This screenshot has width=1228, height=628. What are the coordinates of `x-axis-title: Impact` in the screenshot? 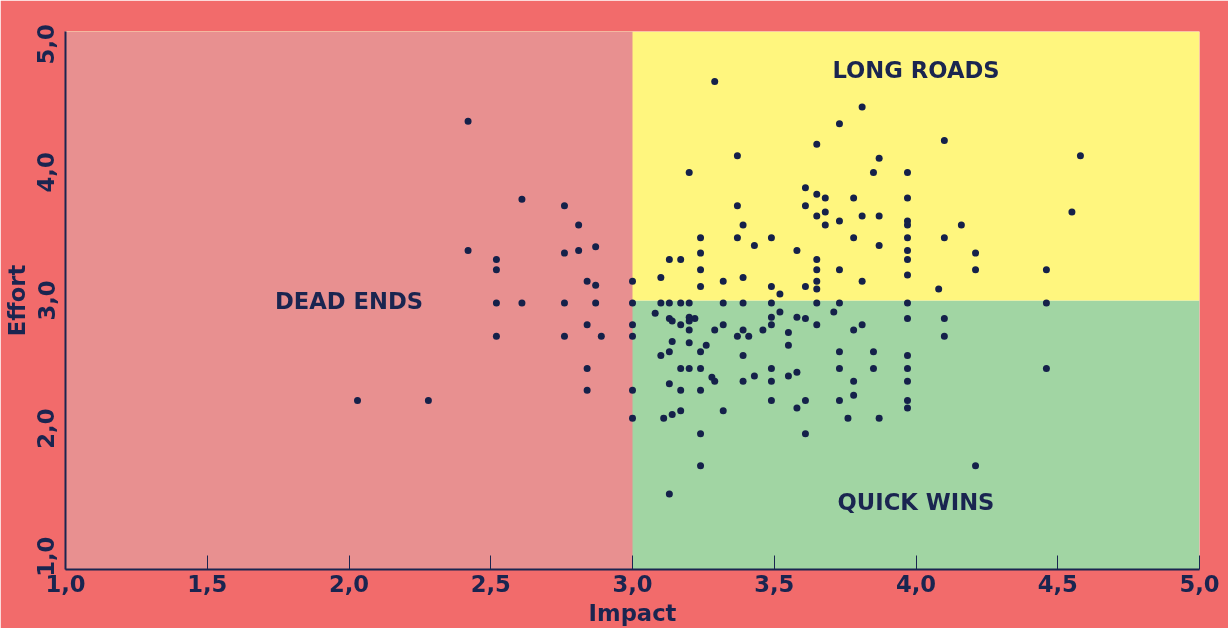 It's located at (632, 612).